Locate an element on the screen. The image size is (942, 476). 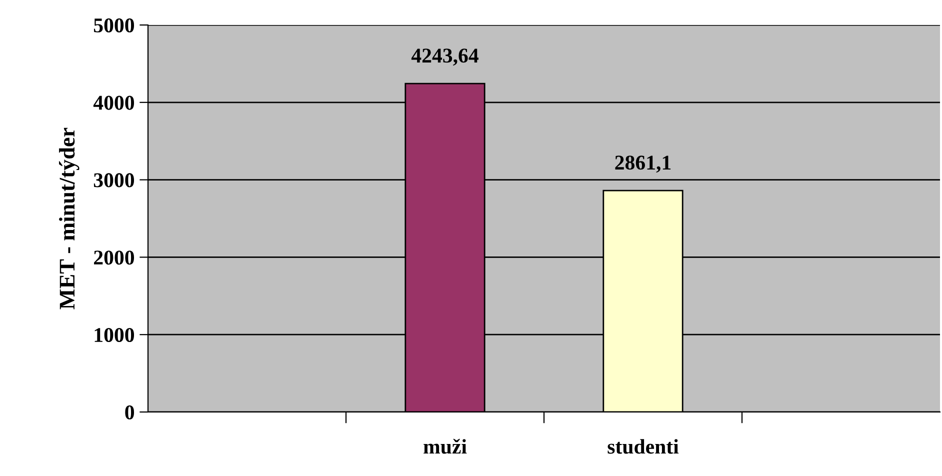
data-label: 2861,1 is located at coordinates (643, 164).